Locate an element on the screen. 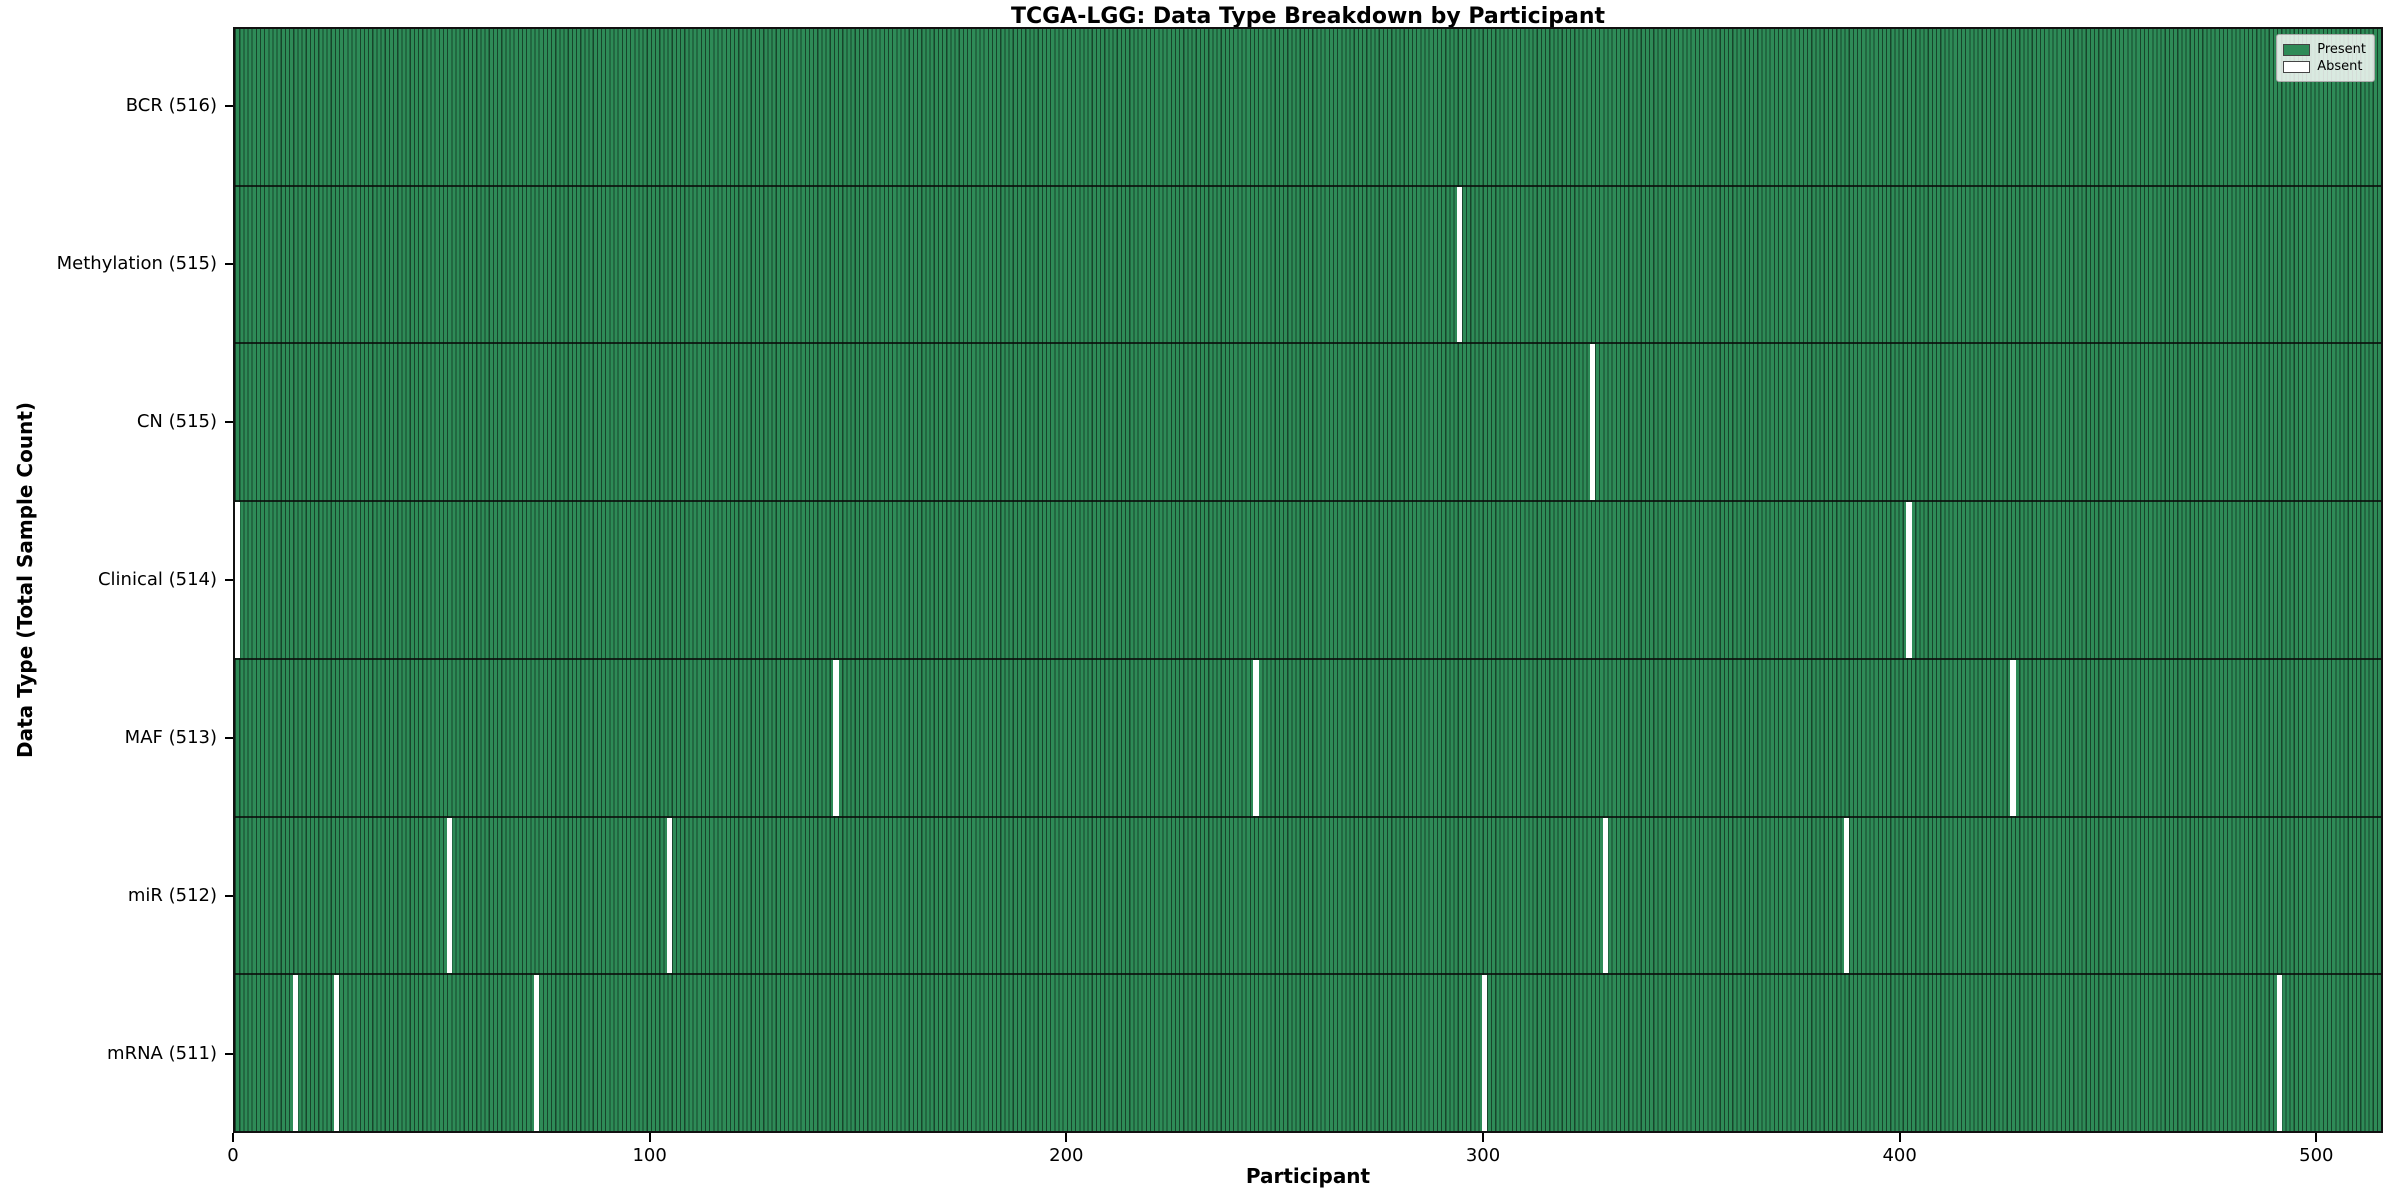 This screenshot has height=1200, width=2400. heatmap-row-mir is located at coordinates (1308, 896).